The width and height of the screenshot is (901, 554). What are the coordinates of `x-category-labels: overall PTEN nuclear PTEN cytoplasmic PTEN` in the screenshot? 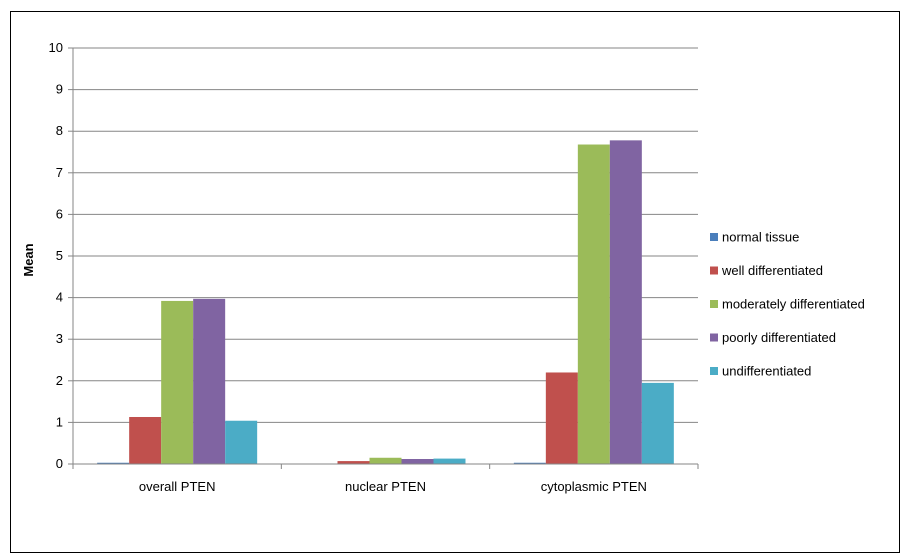 It's located at (393, 486).